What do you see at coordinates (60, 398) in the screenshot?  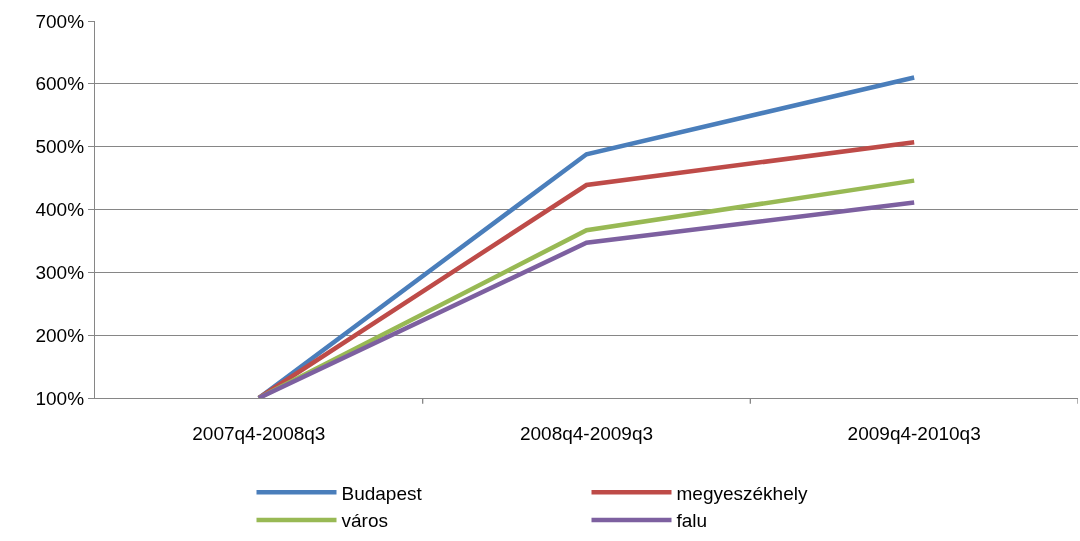 I see `y-tick-label: 100%` at bounding box center [60, 398].